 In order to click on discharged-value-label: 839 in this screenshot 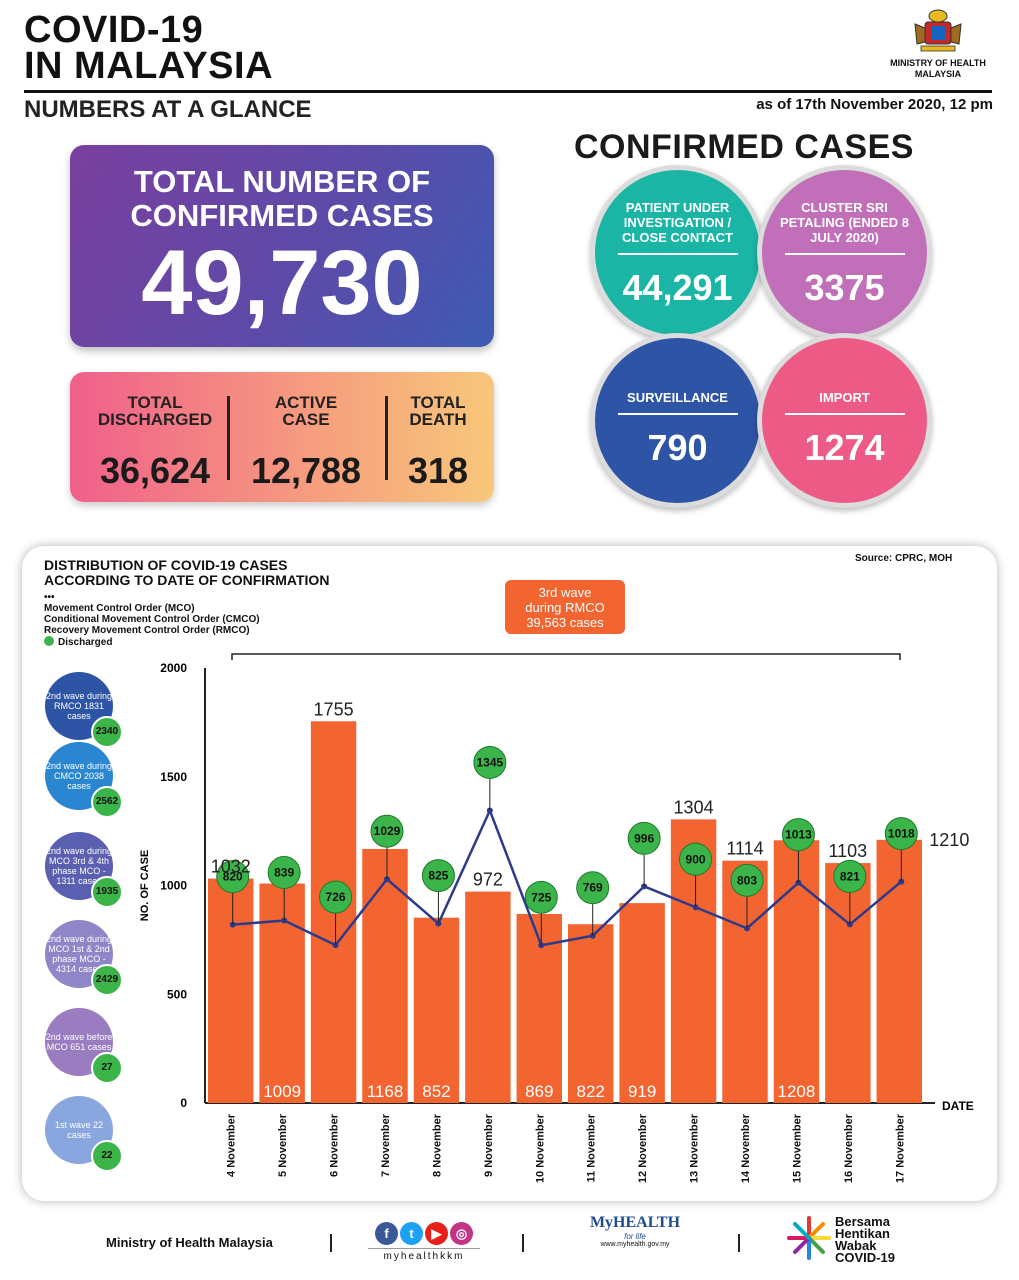, I will do `click(284, 873)`.